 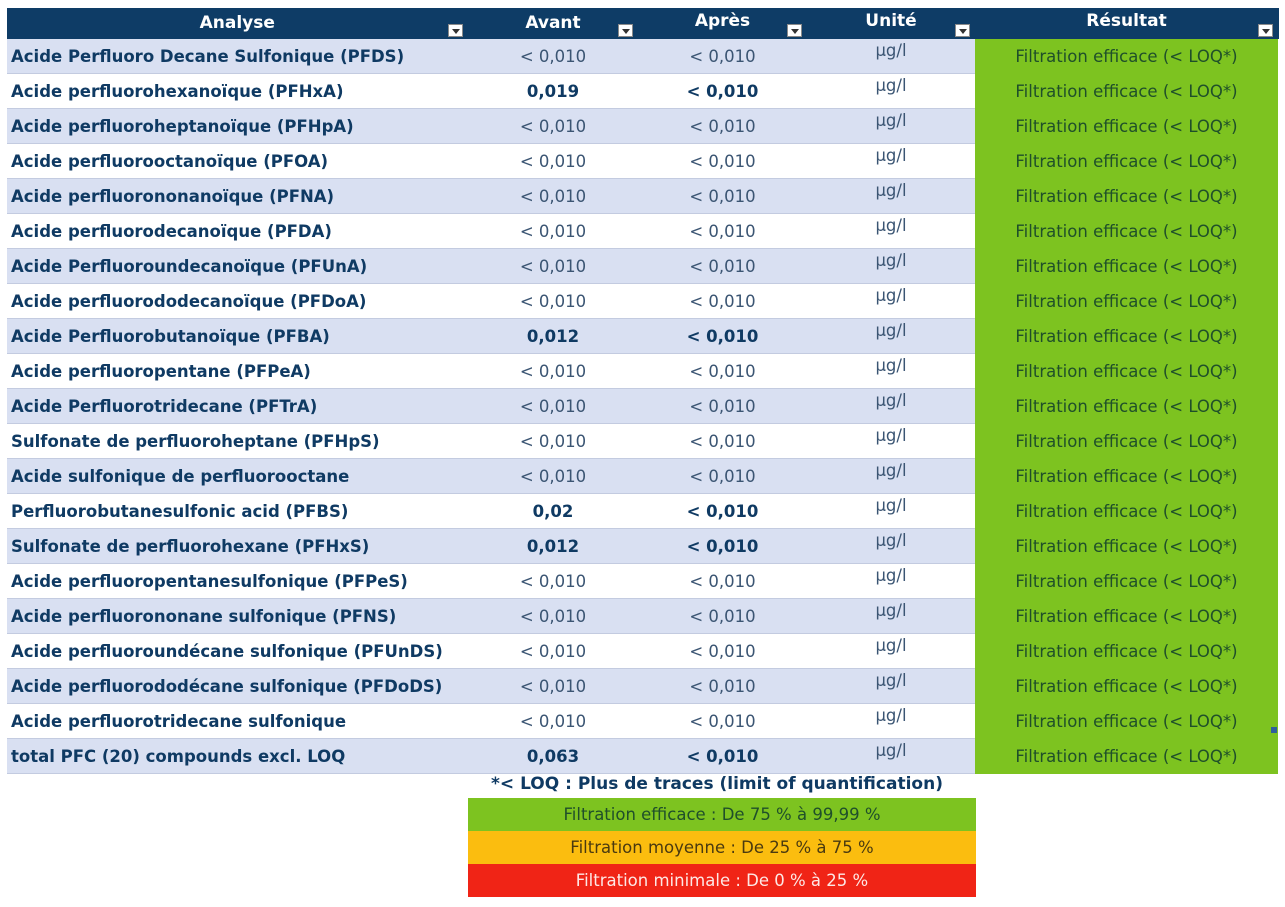 I want to click on cell-analyse: Acide perfluoroheptanoïque (PFHpA), so click(x=237, y=126).